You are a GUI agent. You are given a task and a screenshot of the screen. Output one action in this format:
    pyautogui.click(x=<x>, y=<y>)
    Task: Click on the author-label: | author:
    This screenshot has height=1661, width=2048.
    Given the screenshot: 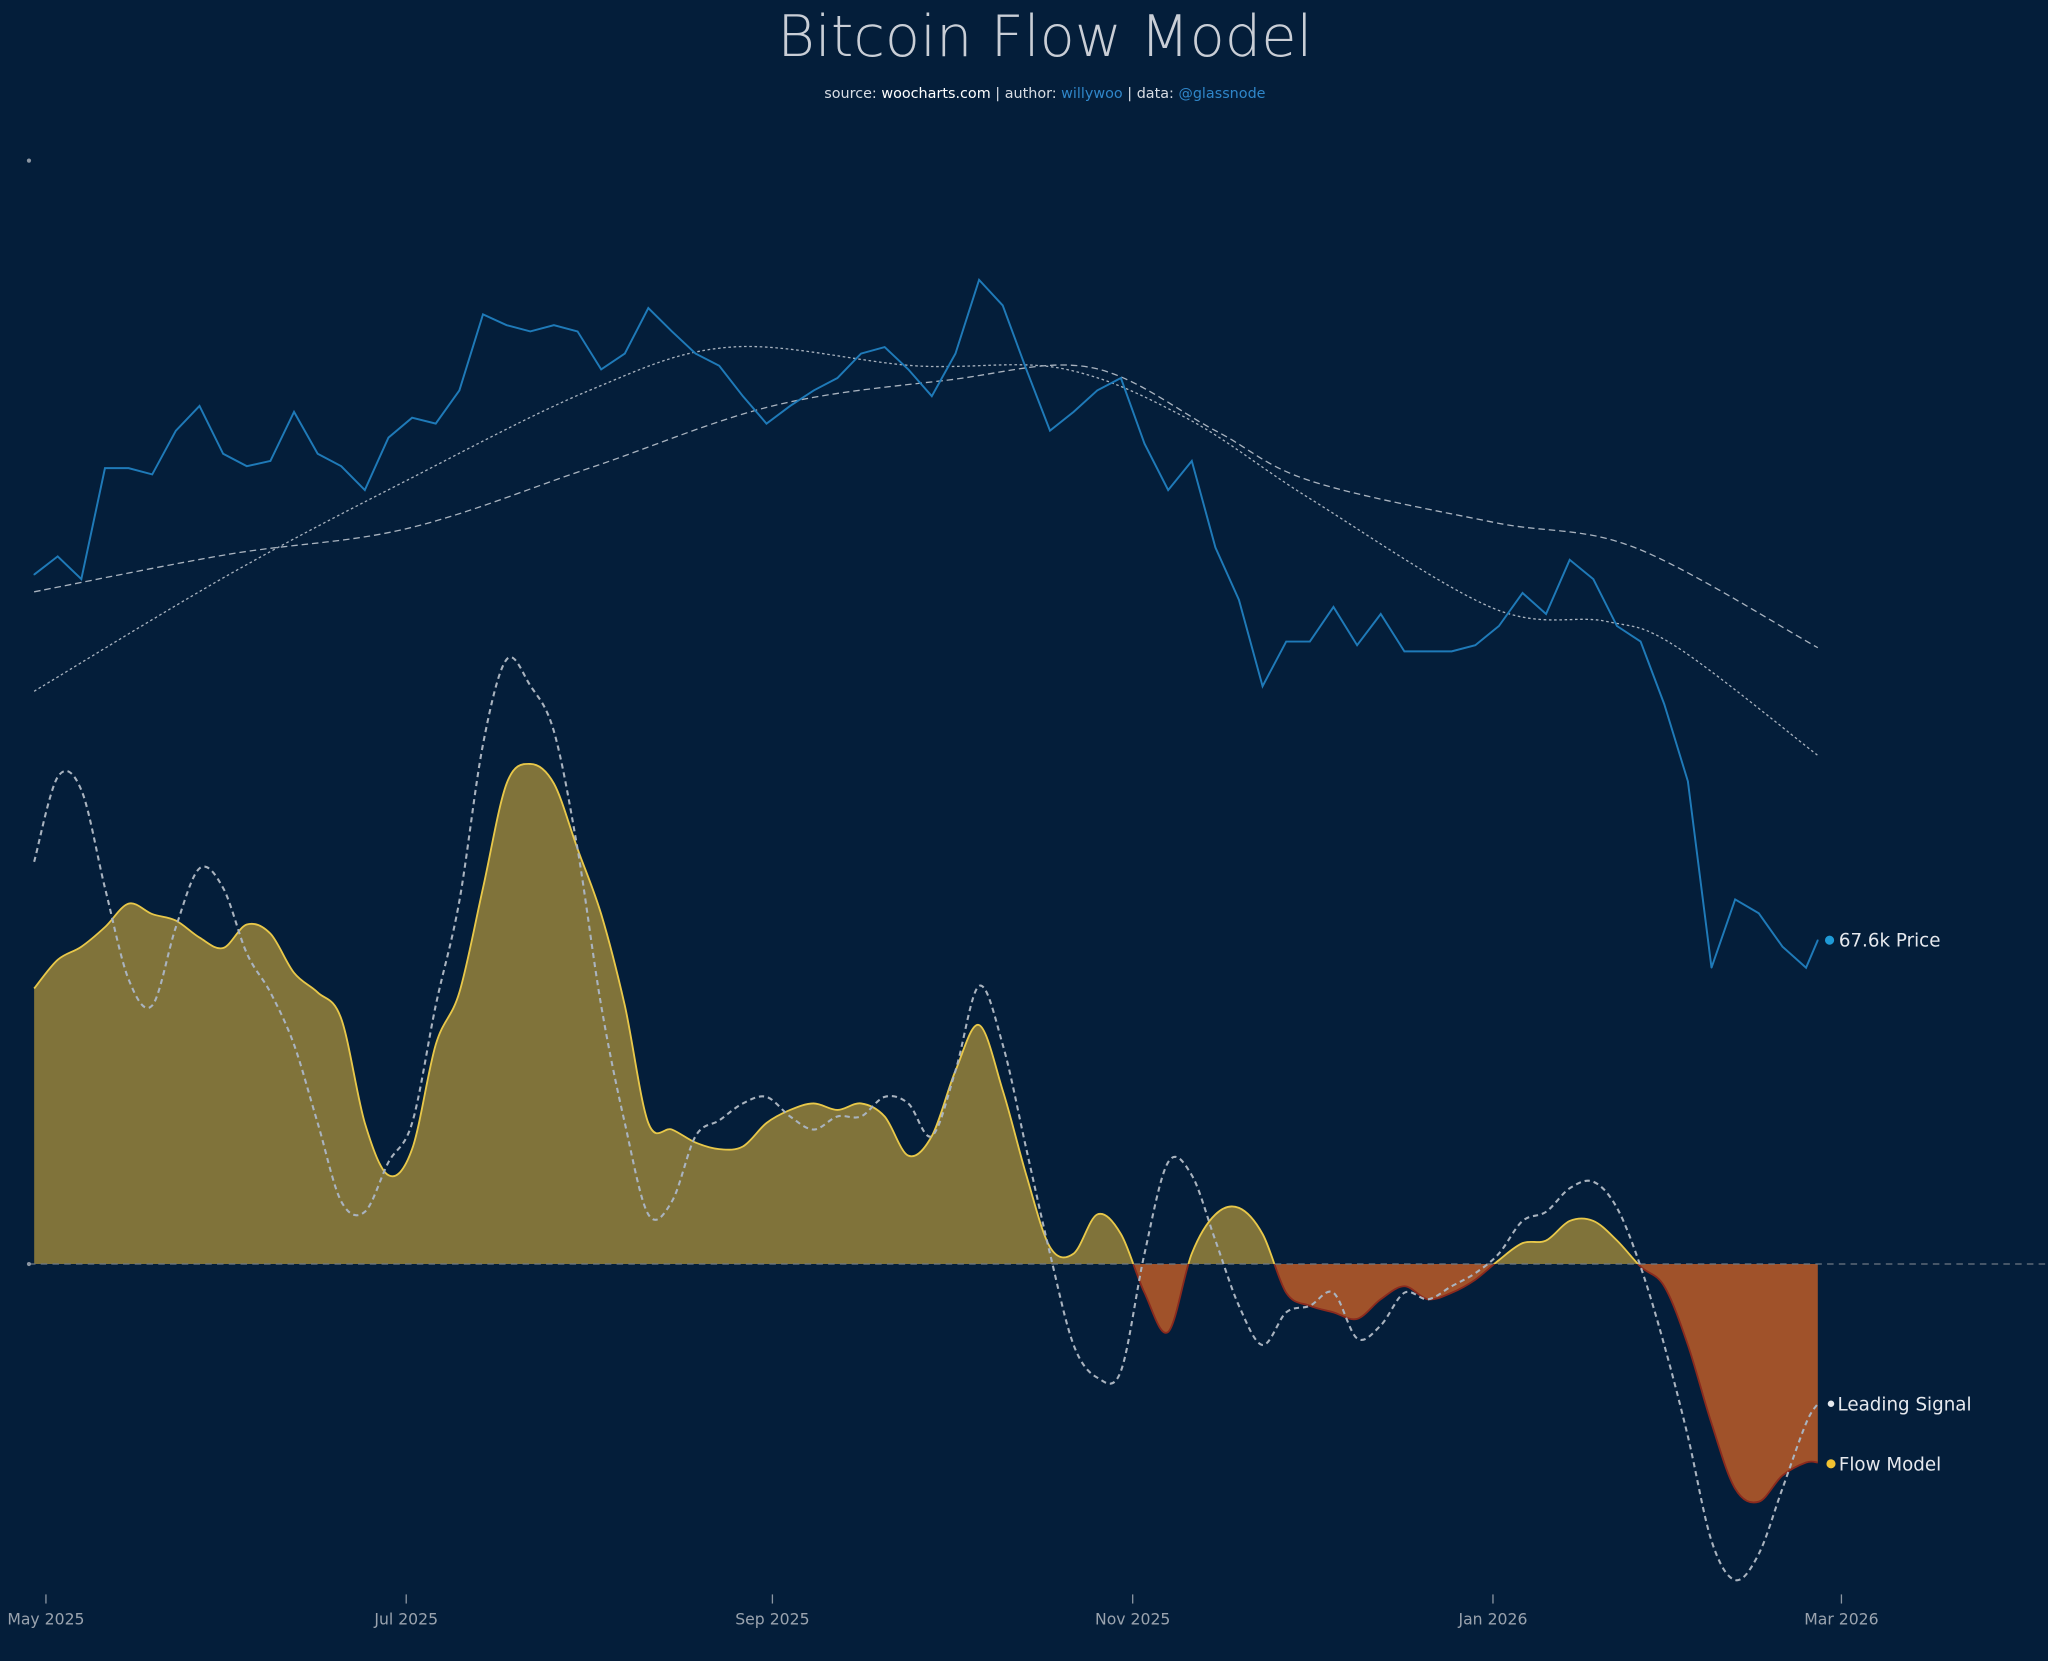 What is the action you would take?
    pyautogui.click(x=1025, y=94)
    